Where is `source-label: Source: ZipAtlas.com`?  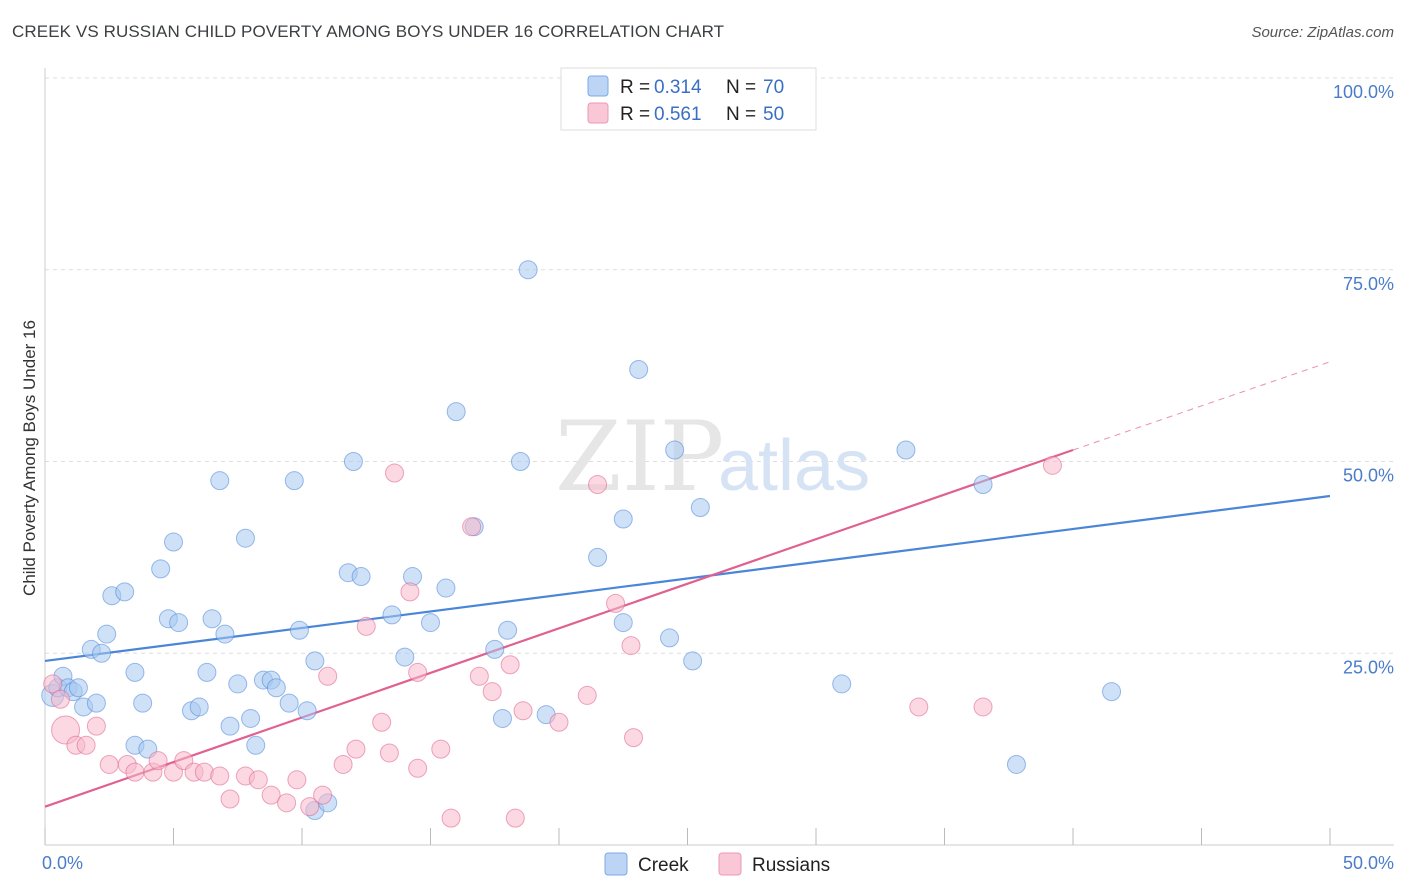
source-label: Source: ZipAtlas.com is located at coordinates (1322, 32).